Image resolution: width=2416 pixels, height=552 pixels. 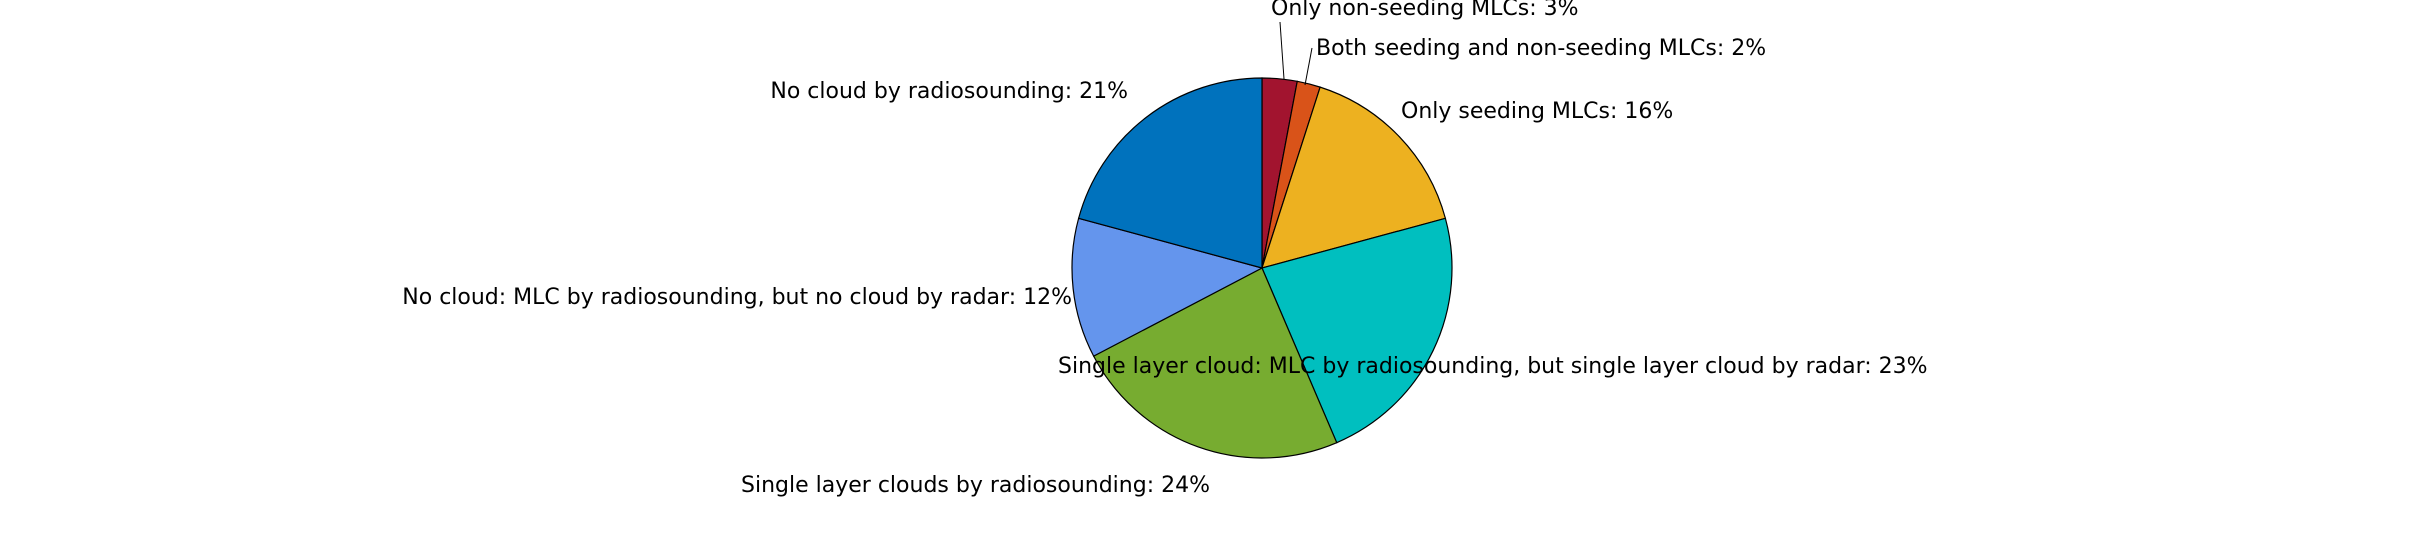 What do you see at coordinates (1541, 48) in the screenshot?
I see `slice-label-both-seeding-and-non-seeding: Both seeding and non-seeding MLCs: 2%` at bounding box center [1541, 48].